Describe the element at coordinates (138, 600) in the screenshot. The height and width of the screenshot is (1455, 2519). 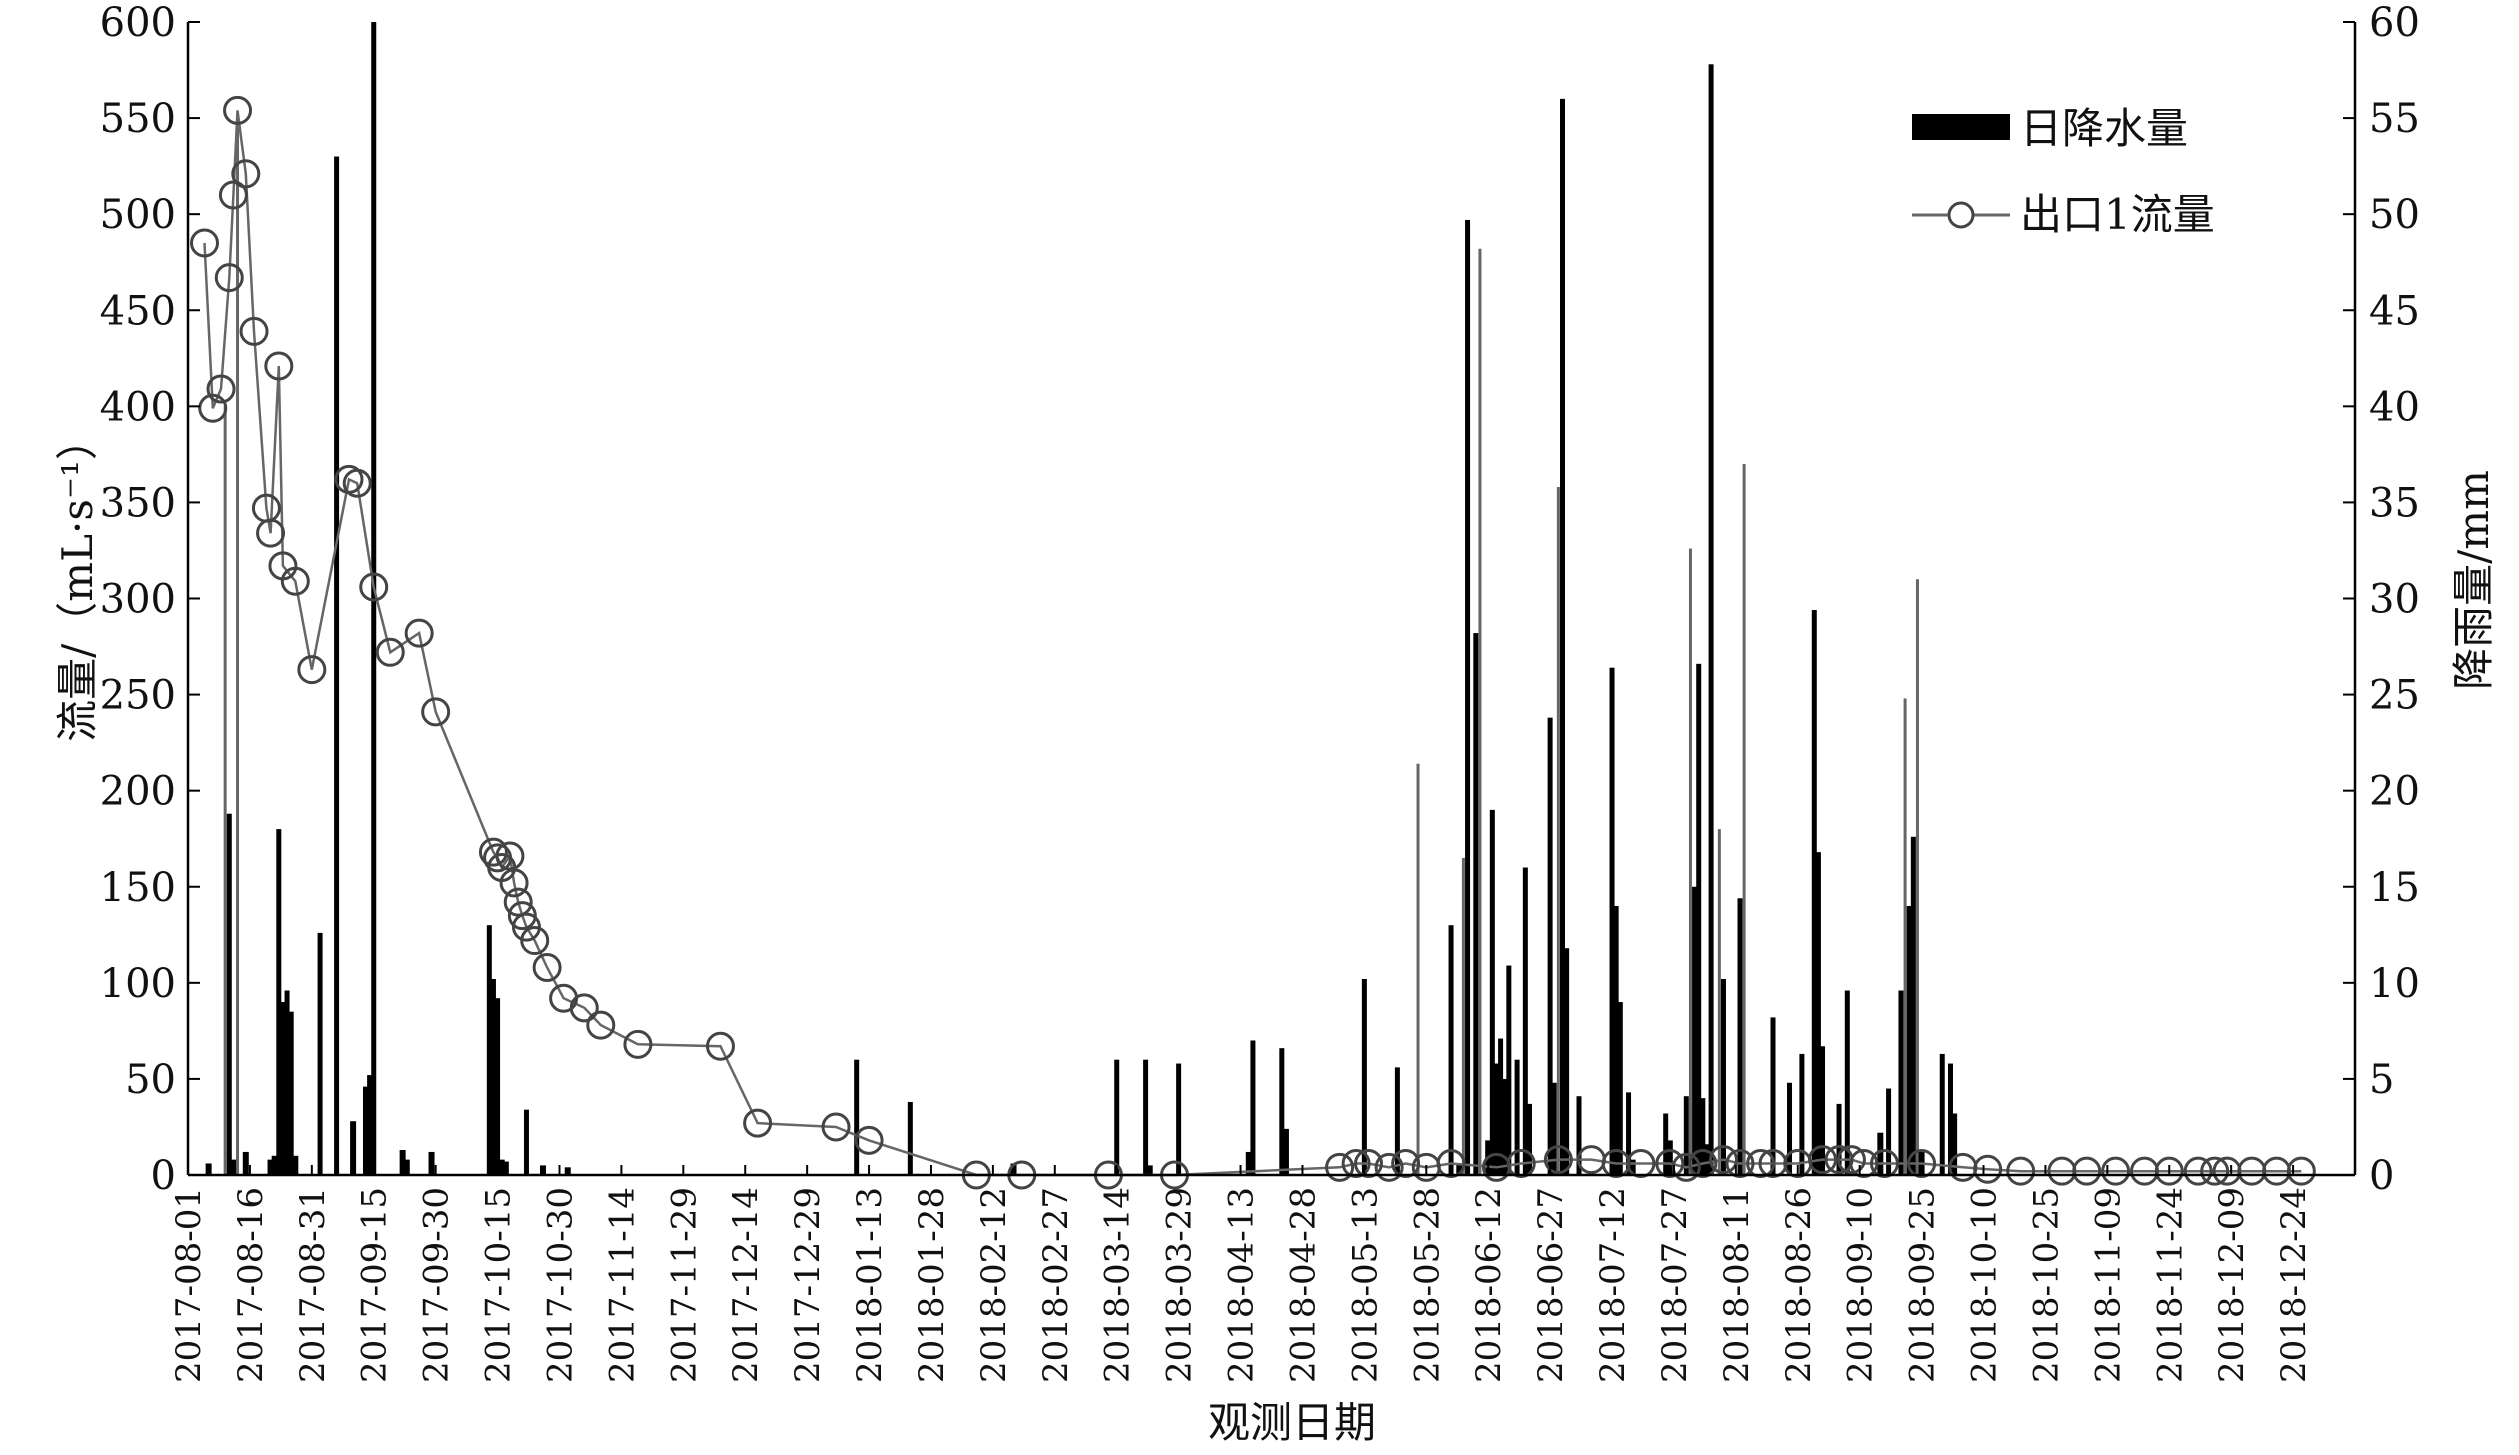
I see `y-tick-label-left: 300` at that location.